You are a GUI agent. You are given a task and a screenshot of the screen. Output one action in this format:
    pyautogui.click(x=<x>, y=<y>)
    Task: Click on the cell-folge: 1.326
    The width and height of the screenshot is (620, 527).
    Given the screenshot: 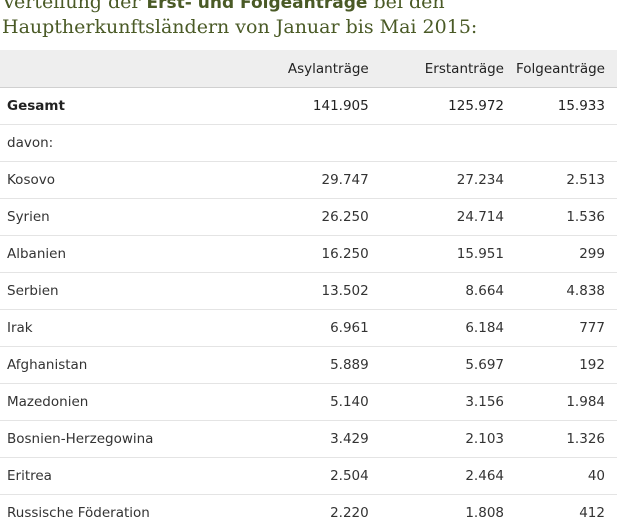 What is the action you would take?
    pyautogui.click(x=566, y=439)
    